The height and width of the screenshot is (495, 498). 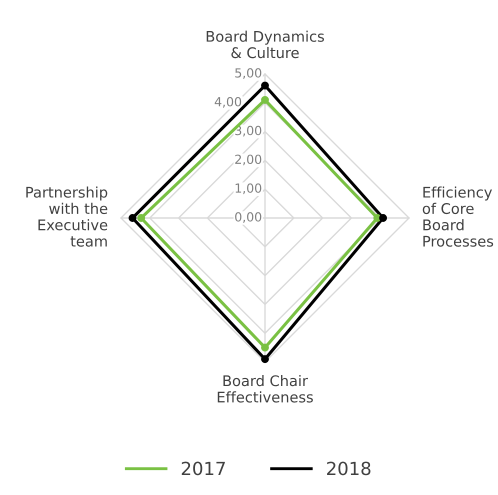 I want to click on y-tick-label: 4,00, so click(x=228, y=102).